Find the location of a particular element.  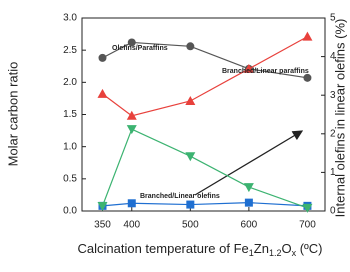

y-tick-label: 3.0 is located at coordinates (70, 18).